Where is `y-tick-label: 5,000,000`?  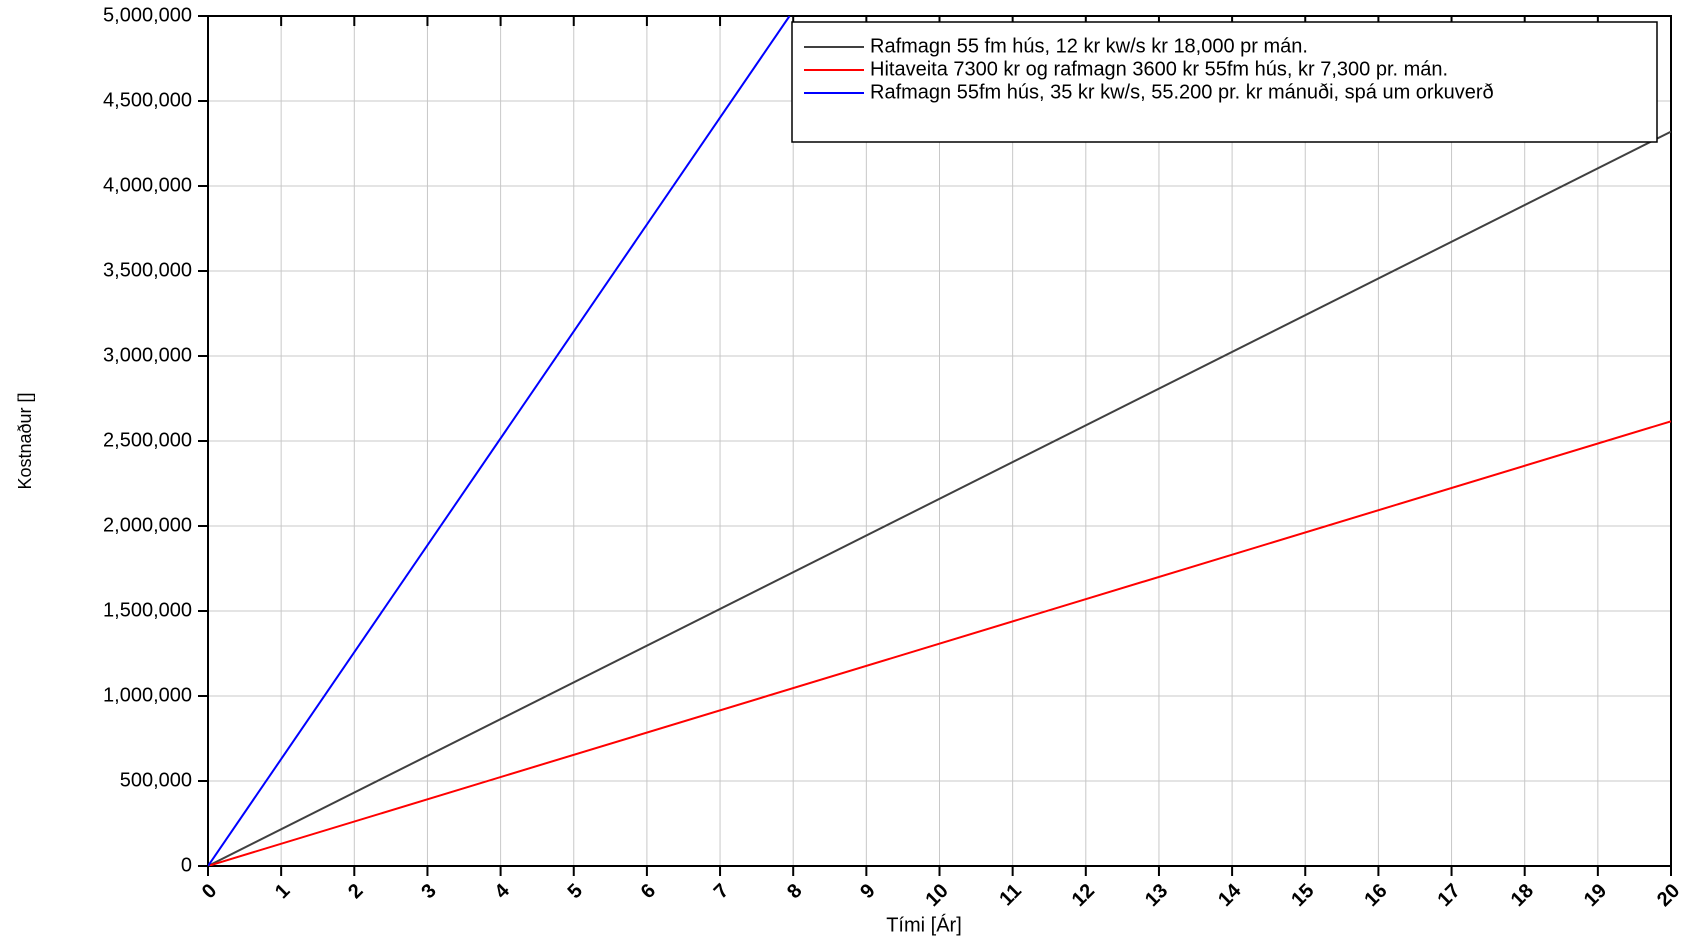
y-tick-label: 5,000,000 is located at coordinates (147, 15).